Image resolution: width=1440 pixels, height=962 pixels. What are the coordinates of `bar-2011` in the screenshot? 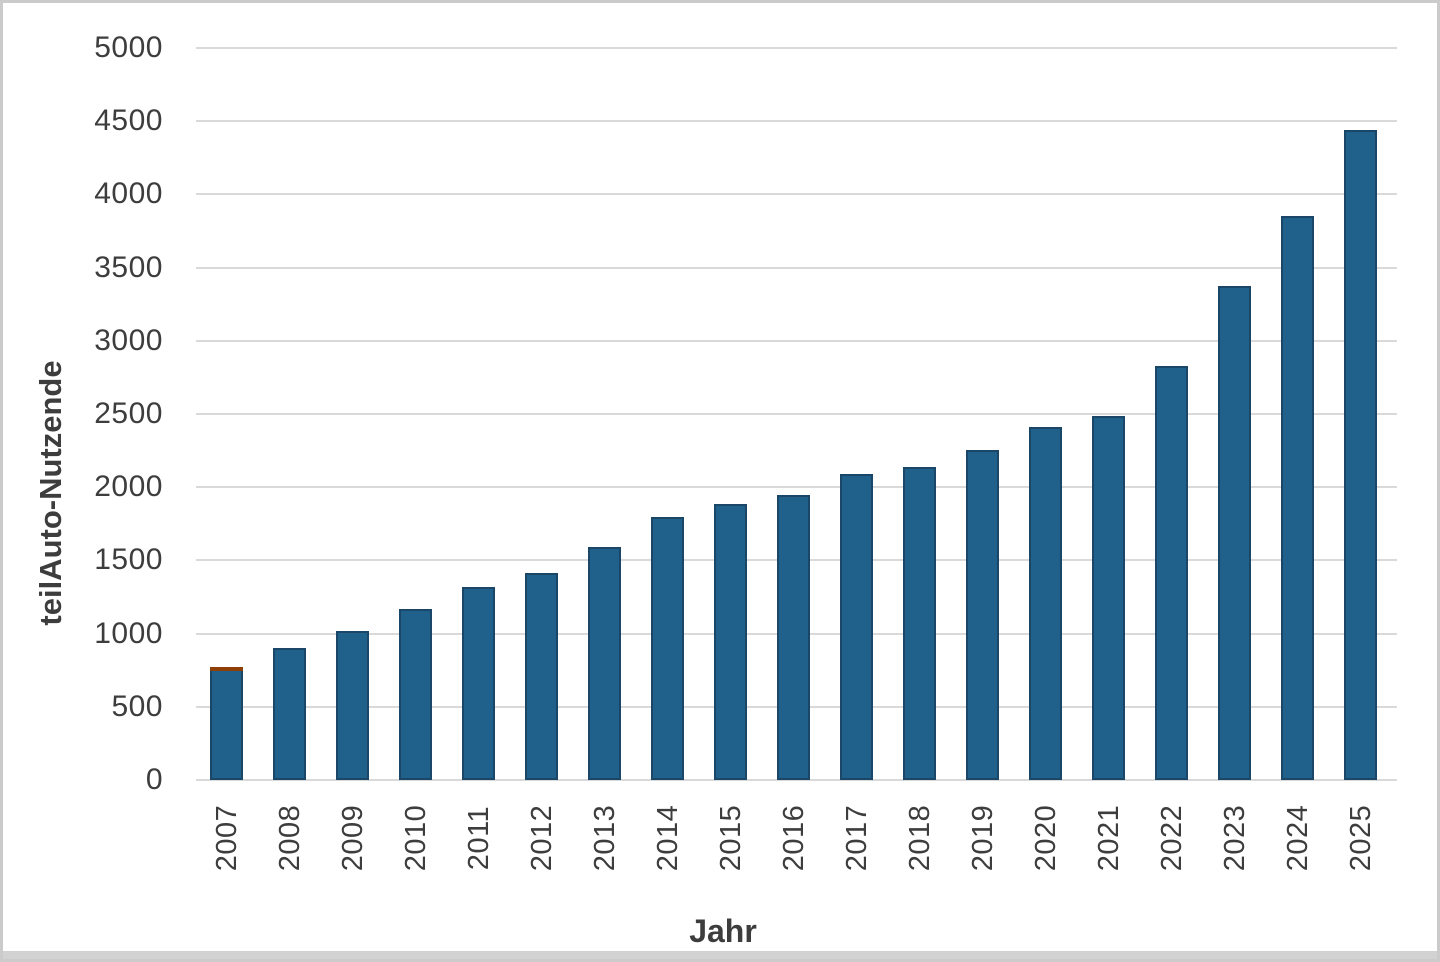 It's located at (478, 683).